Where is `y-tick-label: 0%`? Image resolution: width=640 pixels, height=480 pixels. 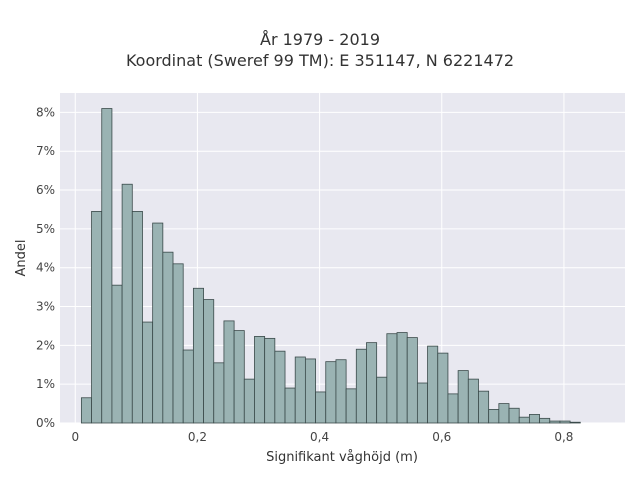
y-tick-label: 0% is located at coordinates (45, 423).